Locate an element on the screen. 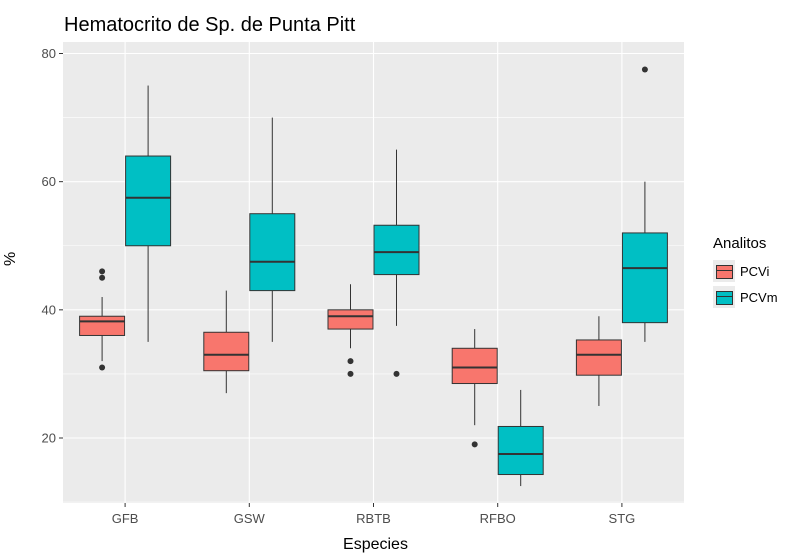  legend-item-pcvm: PCVm is located at coordinates (745, 297).